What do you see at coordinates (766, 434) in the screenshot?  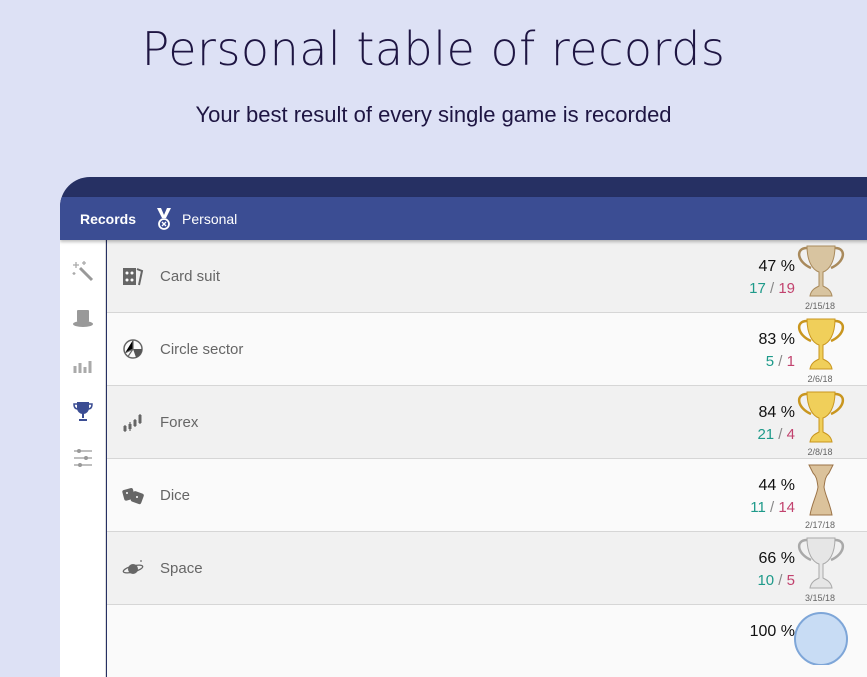 I see `wins-count: 21` at bounding box center [766, 434].